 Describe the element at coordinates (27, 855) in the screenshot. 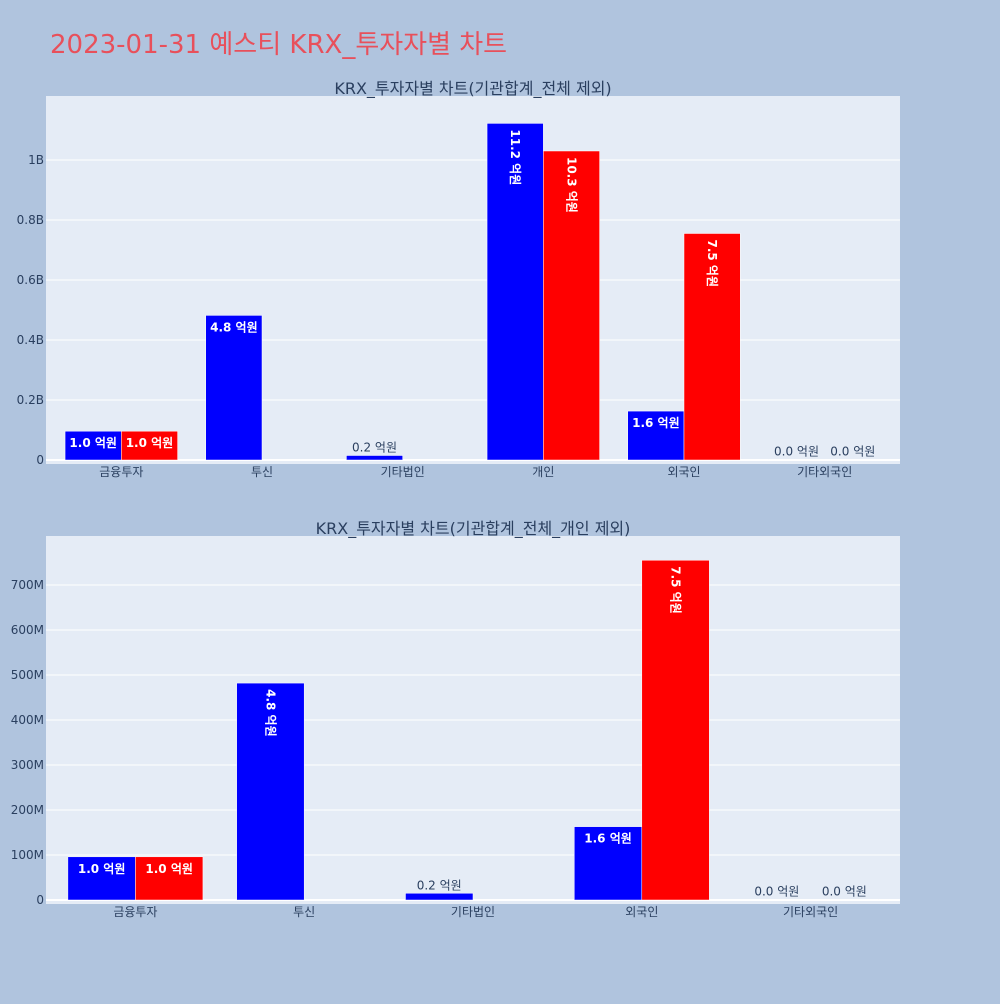

I see `y-tick-label: 100M` at that location.